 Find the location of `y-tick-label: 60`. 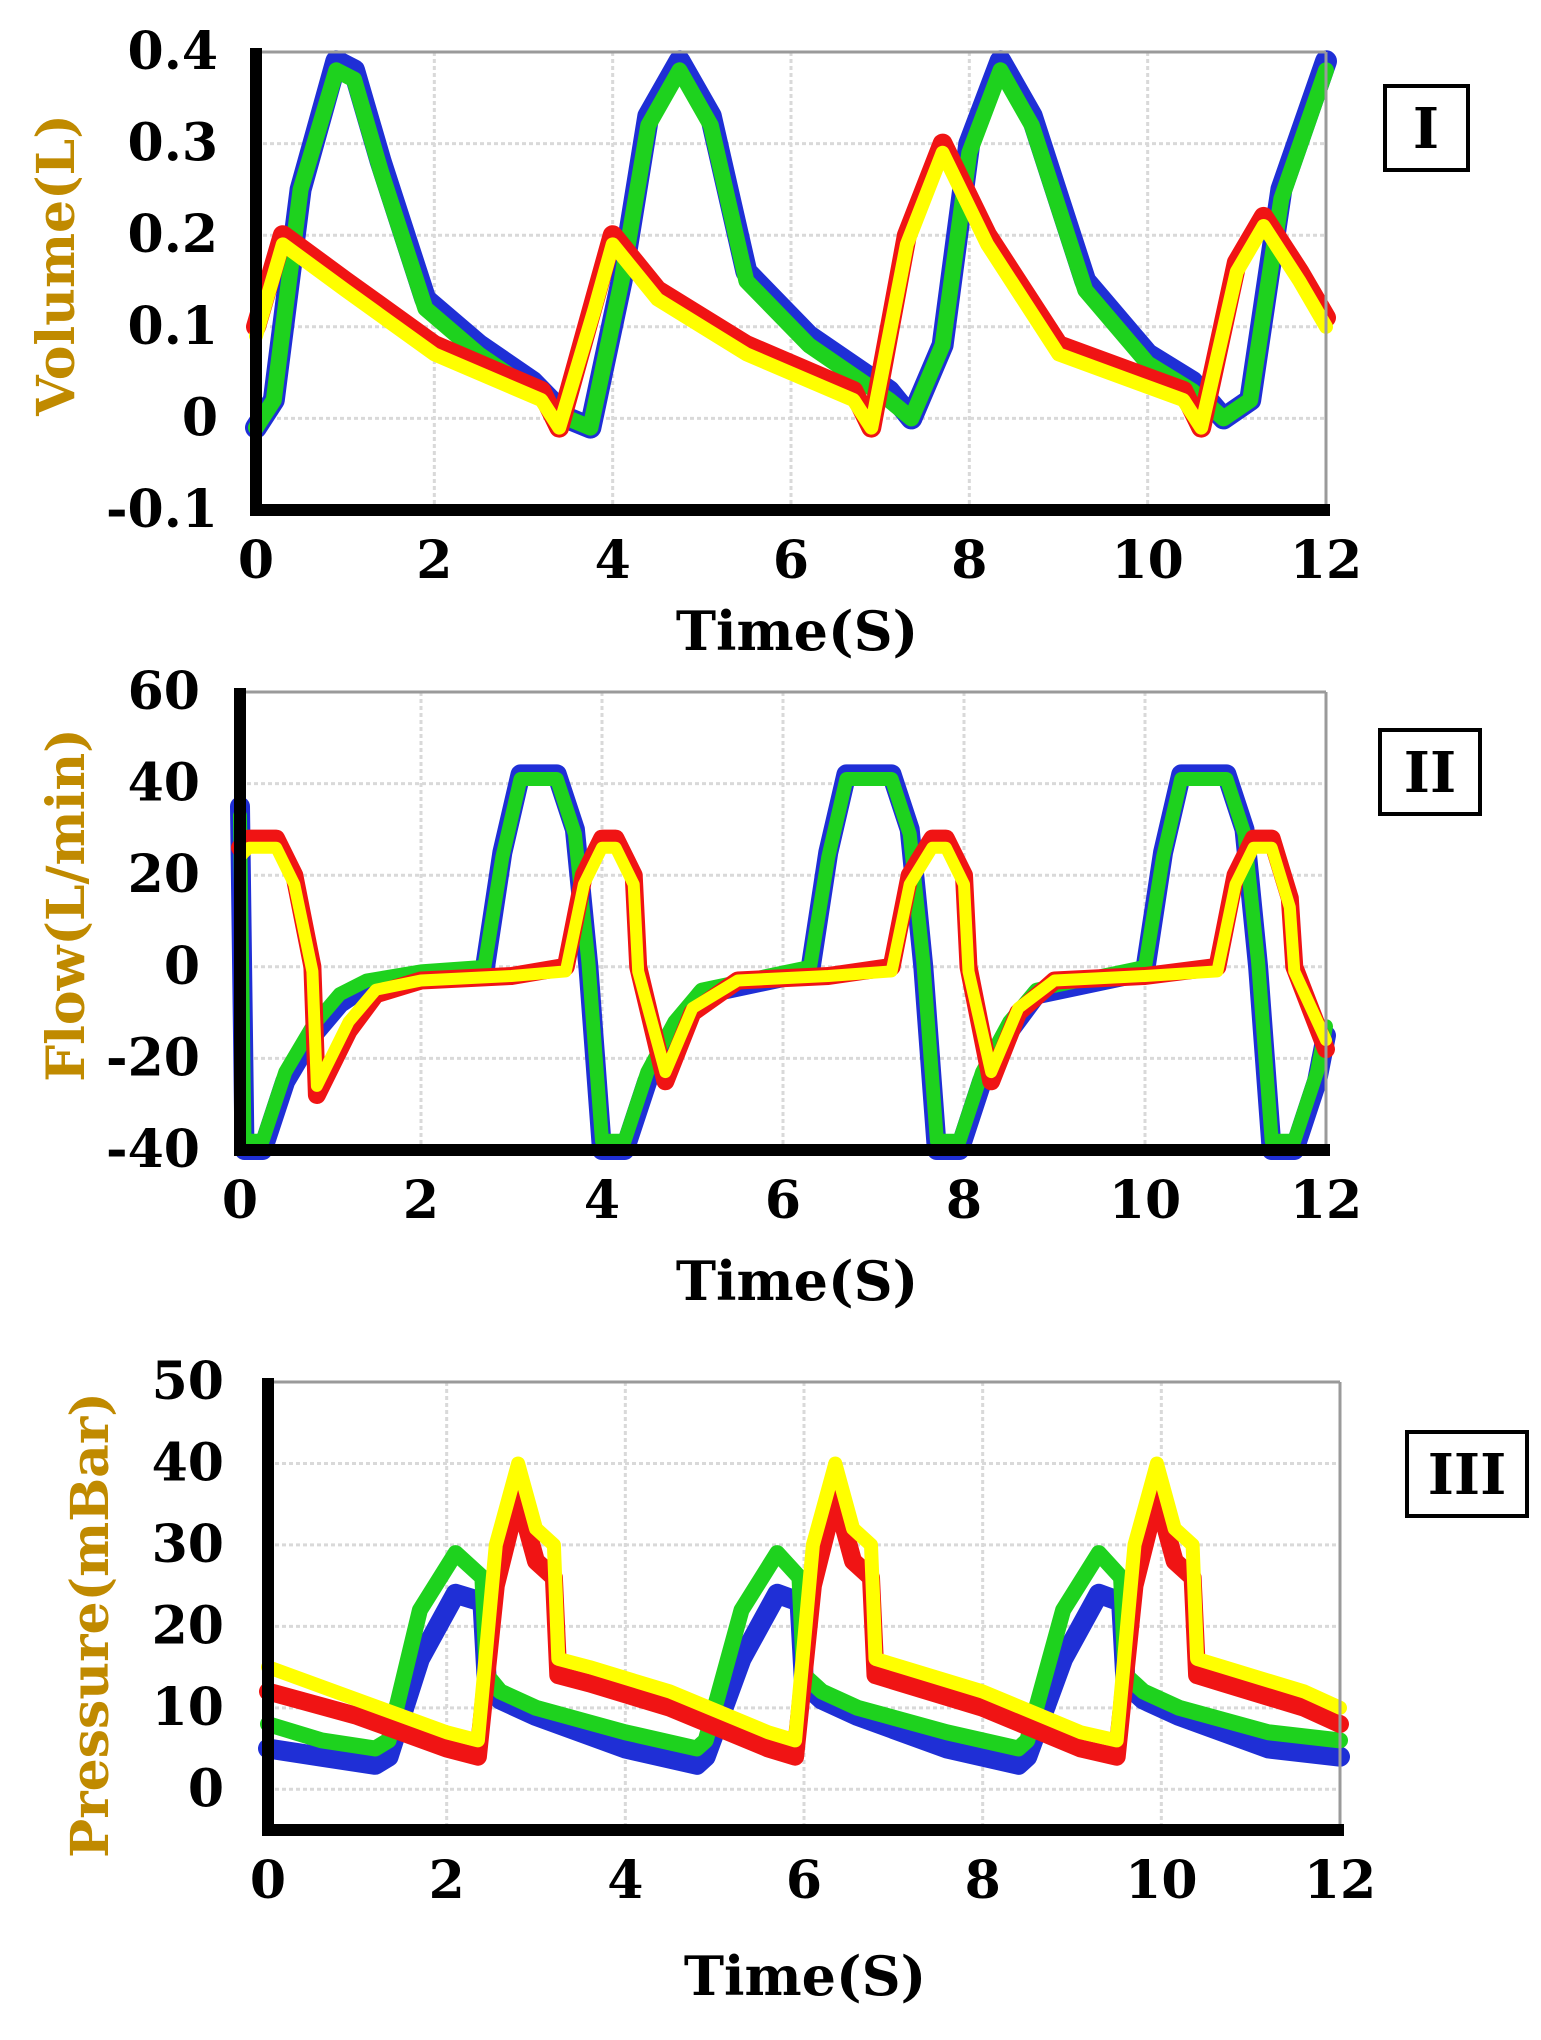

y-tick-label: 60 is located at coordinates (164, 691).